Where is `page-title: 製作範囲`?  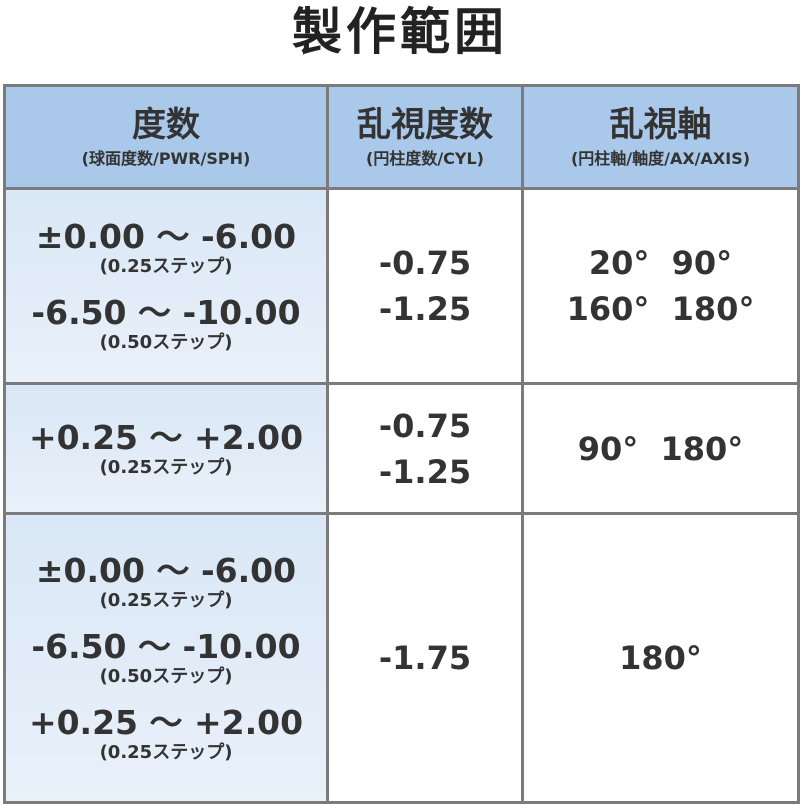 page-title: 製作範囲 is located at coordinates (400, 32).